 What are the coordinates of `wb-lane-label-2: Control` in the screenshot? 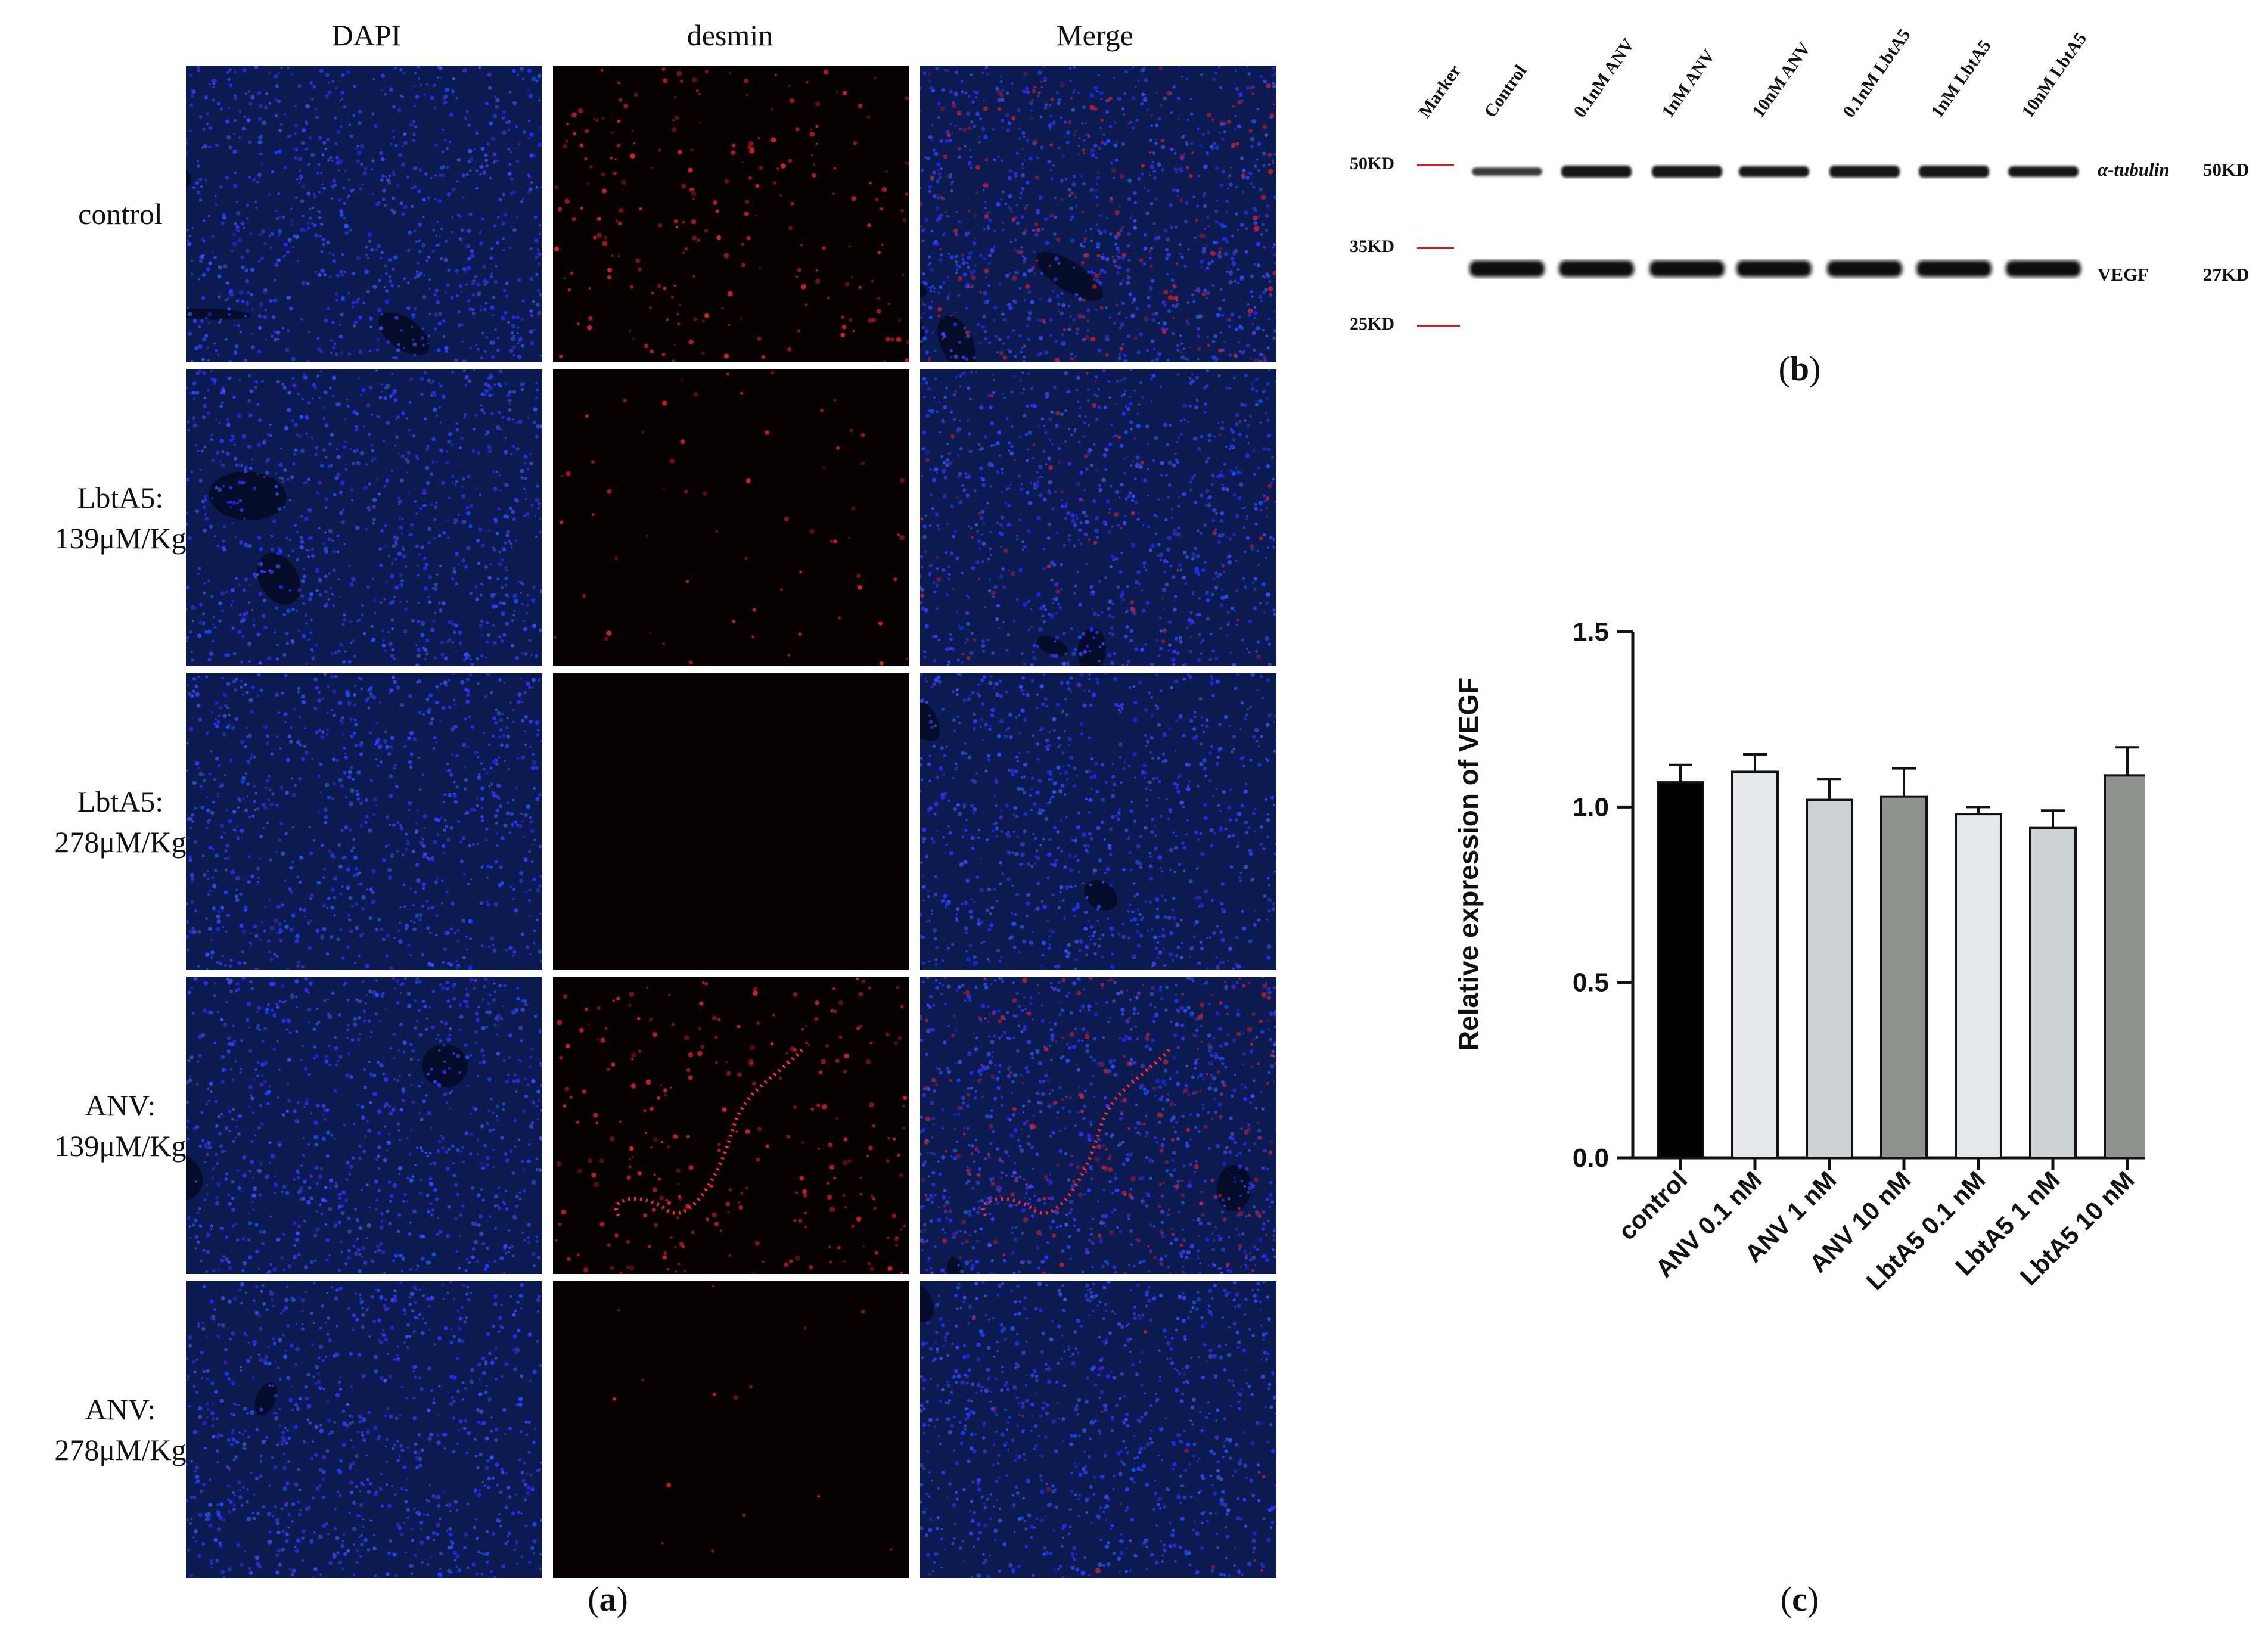 It's located at (1505, 92).